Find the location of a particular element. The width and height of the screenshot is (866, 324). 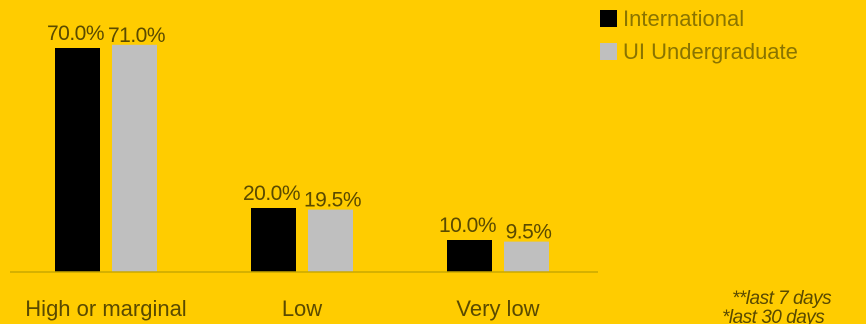

legend-swatch-ui-undergraduate is located at coordinates (608, 51).